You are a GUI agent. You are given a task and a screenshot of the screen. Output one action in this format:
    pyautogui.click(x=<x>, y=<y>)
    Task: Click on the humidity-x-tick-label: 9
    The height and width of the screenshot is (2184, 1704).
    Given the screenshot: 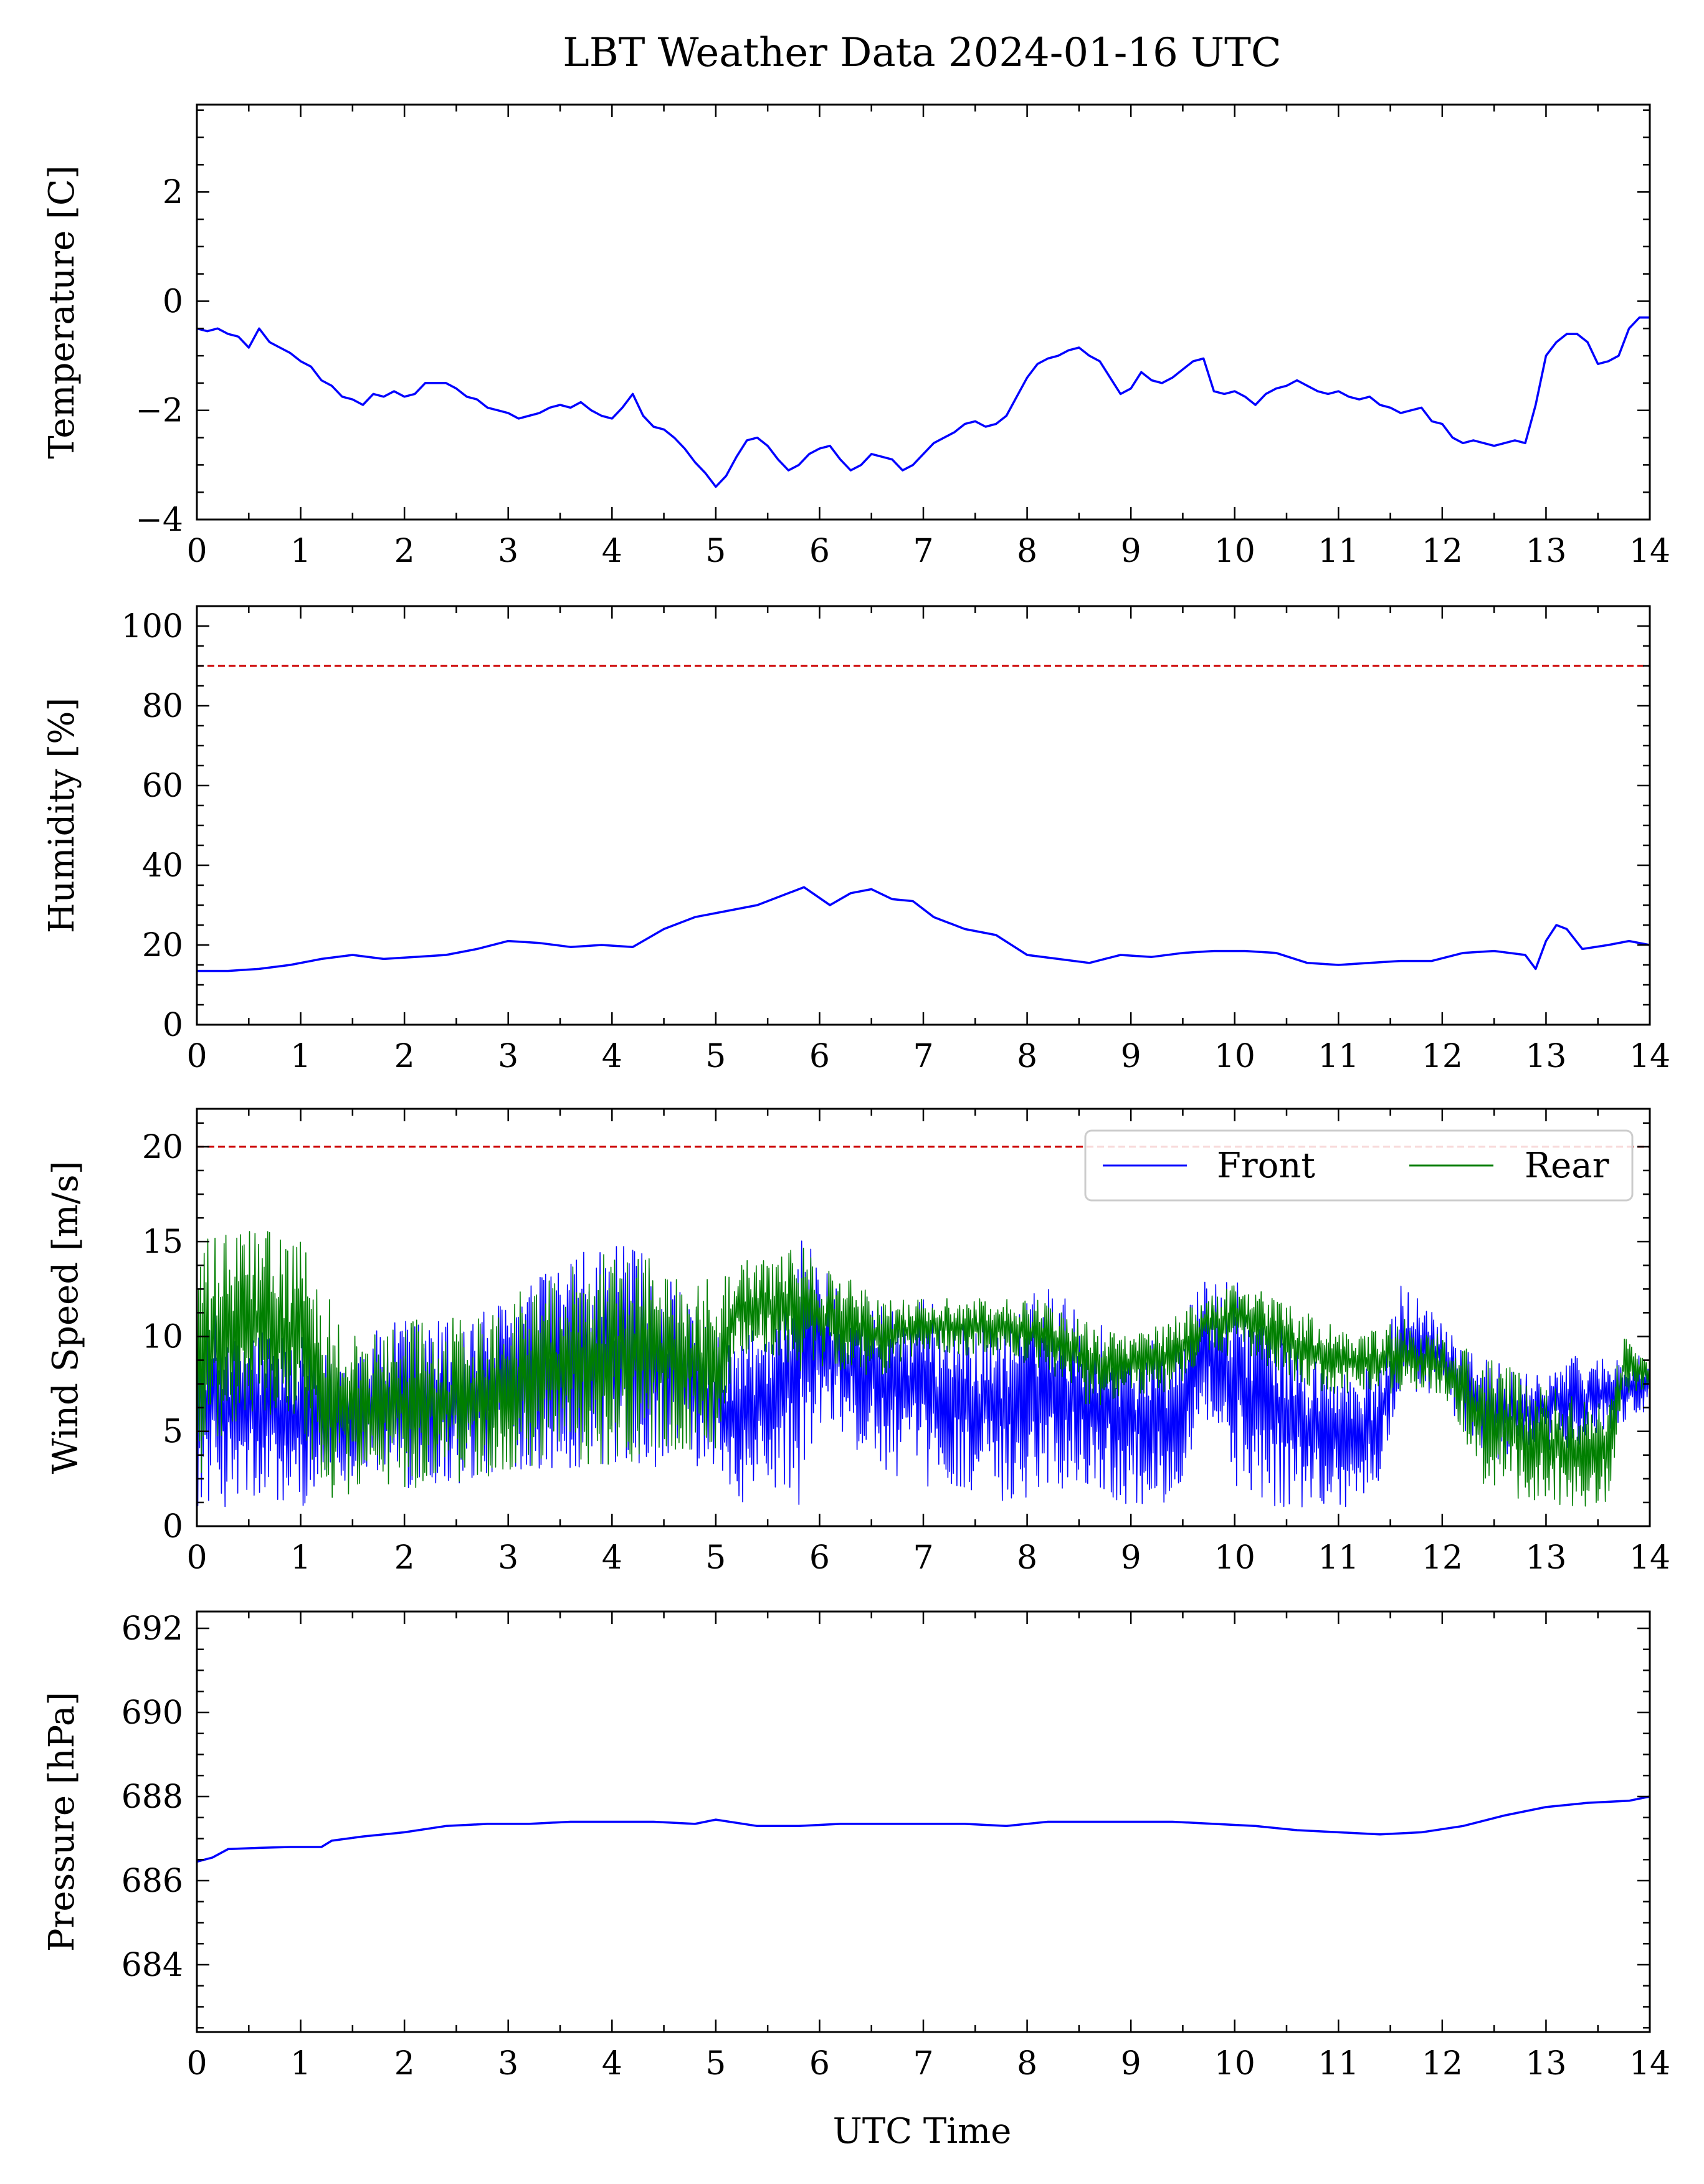 What is the action you would take?
    pyautogui.click(x=1131, y=1056)
    